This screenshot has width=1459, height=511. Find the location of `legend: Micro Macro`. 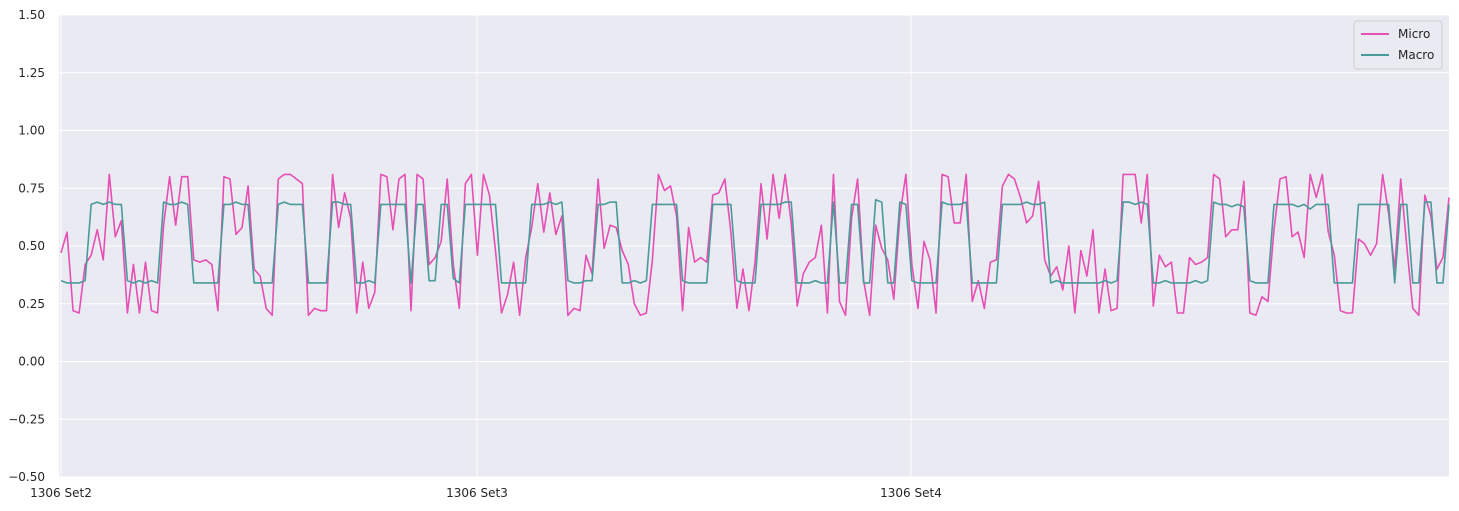

legend: Micro Macro is located at coordinates (1398, 45).